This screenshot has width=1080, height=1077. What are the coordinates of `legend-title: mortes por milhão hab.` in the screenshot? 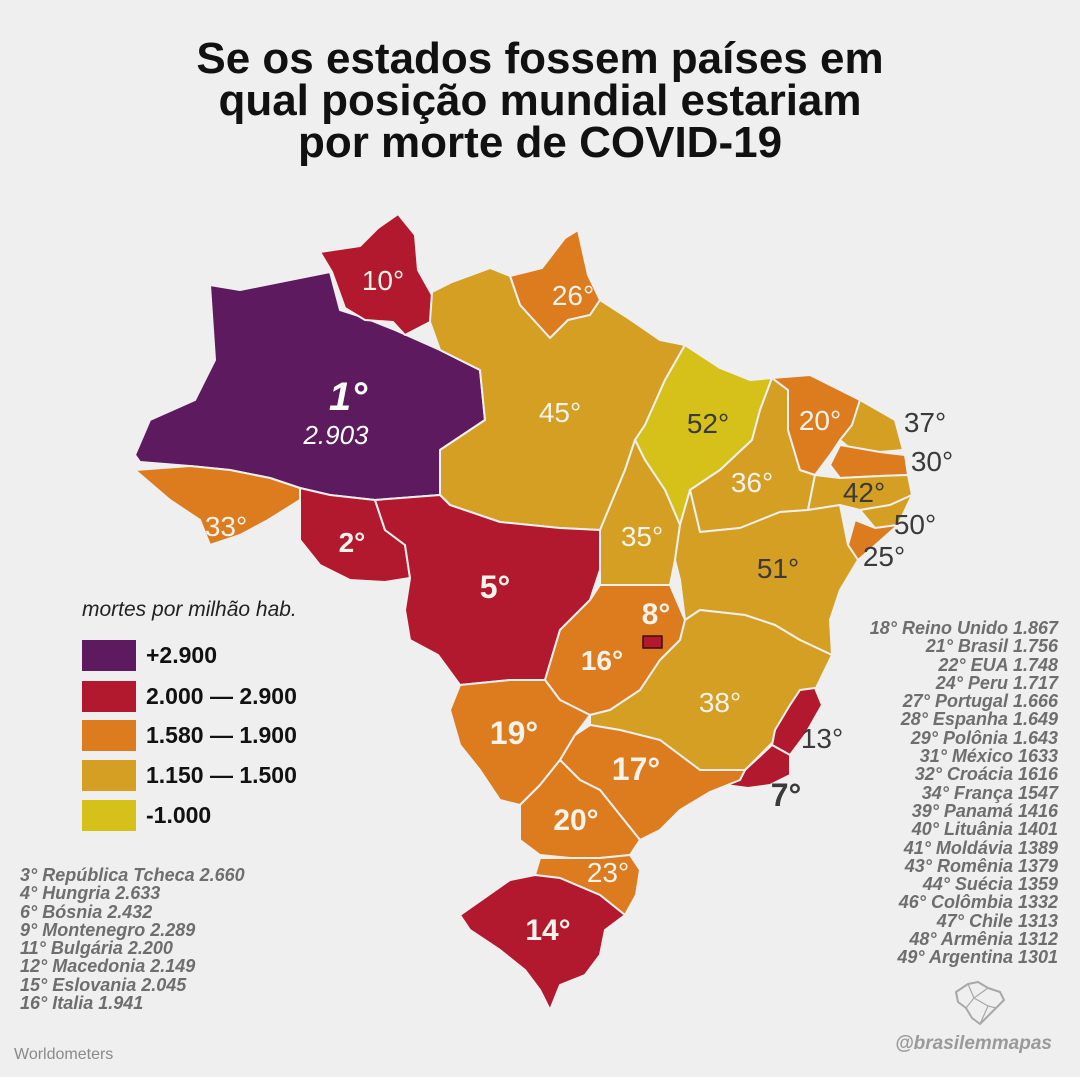 It's located at (189, 609).